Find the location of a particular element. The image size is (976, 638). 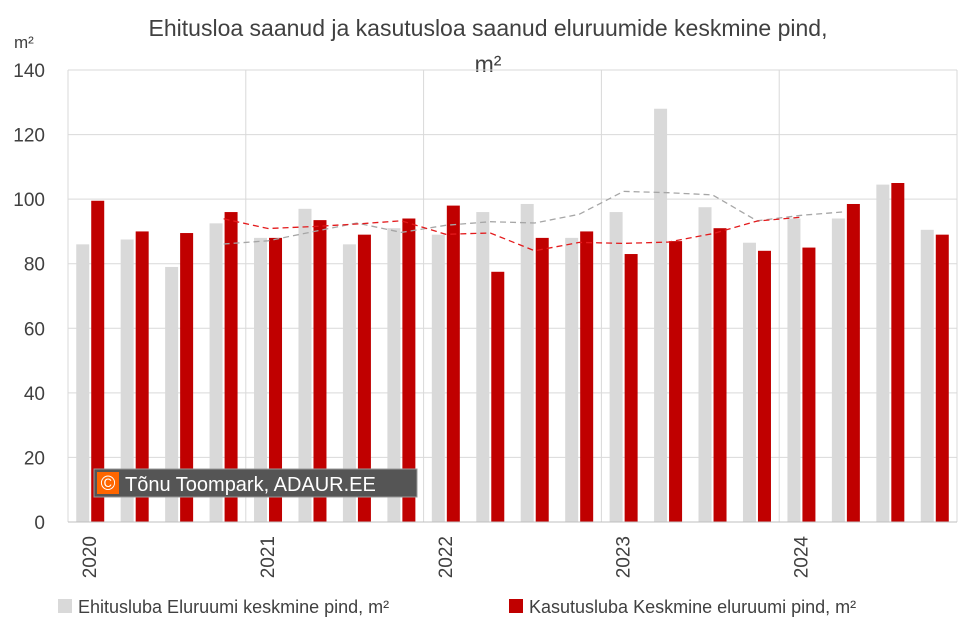

legend-label-ehitusluba: Ehitusluba Eluruumi keskmine pind, m² is located at coordinates (233, 607).